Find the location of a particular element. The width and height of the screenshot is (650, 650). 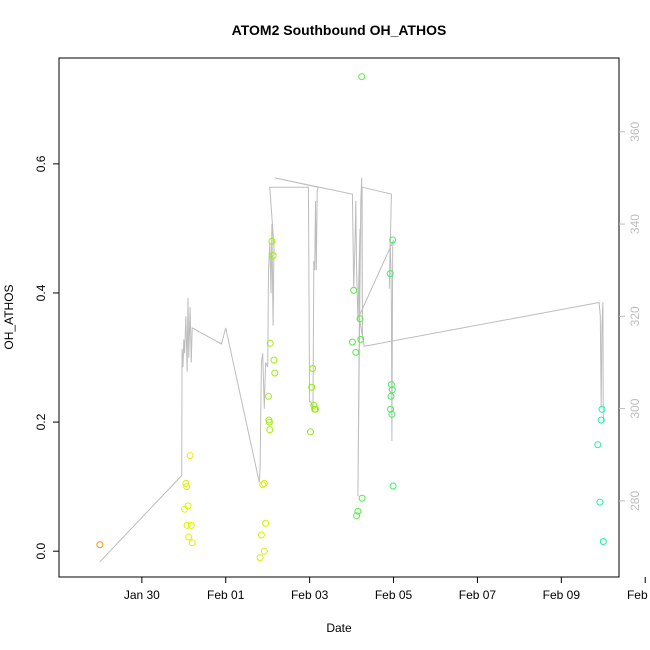

y2-tick-label: 320 is located at coordinates (635, 316).